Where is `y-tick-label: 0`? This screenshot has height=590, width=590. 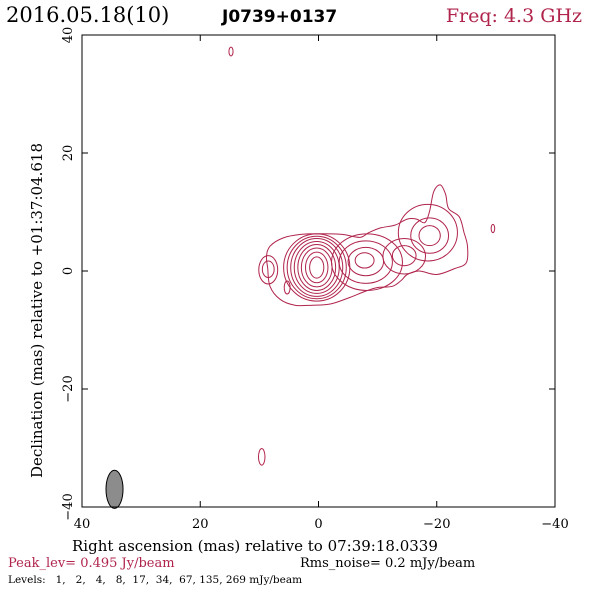 y-tick-label: 0 is located at coordinates (68, 271).